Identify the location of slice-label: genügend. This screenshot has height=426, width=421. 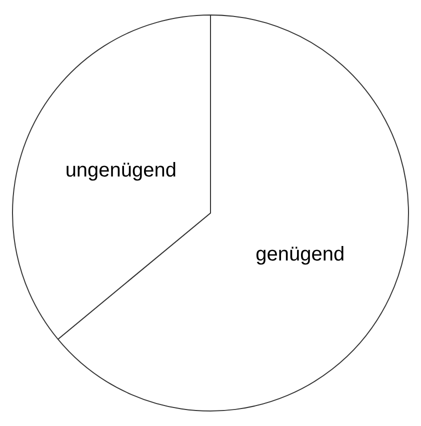
(300, 255).